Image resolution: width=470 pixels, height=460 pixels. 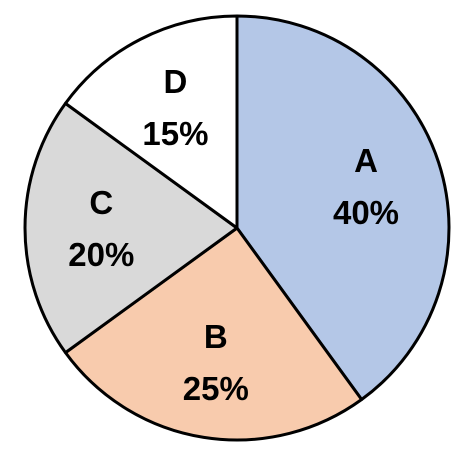 I want to click on slice-name-label-d: D, so click(x=175, y=81).